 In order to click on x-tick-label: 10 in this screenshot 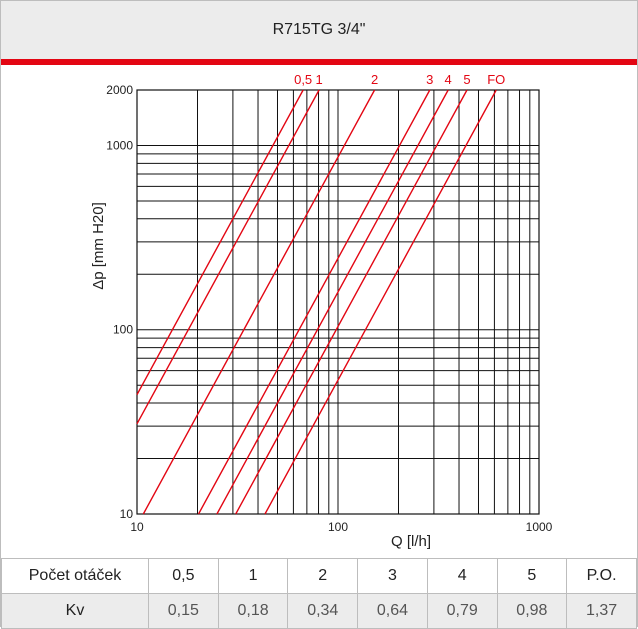, I will do `click(137, 527)`.